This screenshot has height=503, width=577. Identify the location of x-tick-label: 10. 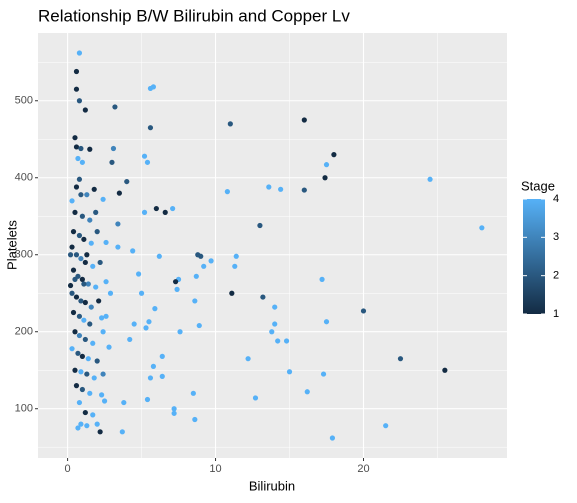
(215, 469).